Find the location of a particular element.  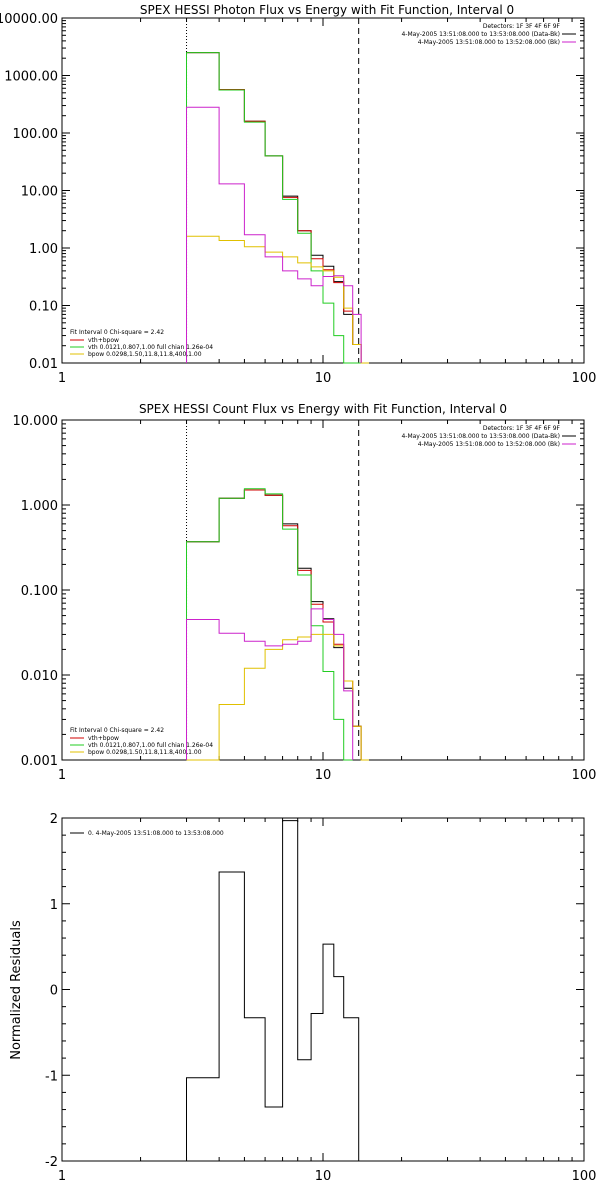

y-tick-label: 100.00 is located at coordinates (36, 134).